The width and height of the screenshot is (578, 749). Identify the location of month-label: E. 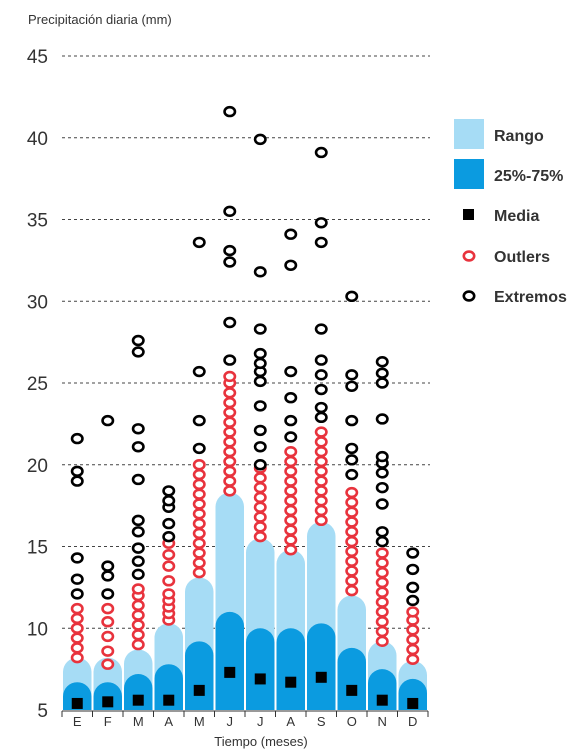
(77, 721).